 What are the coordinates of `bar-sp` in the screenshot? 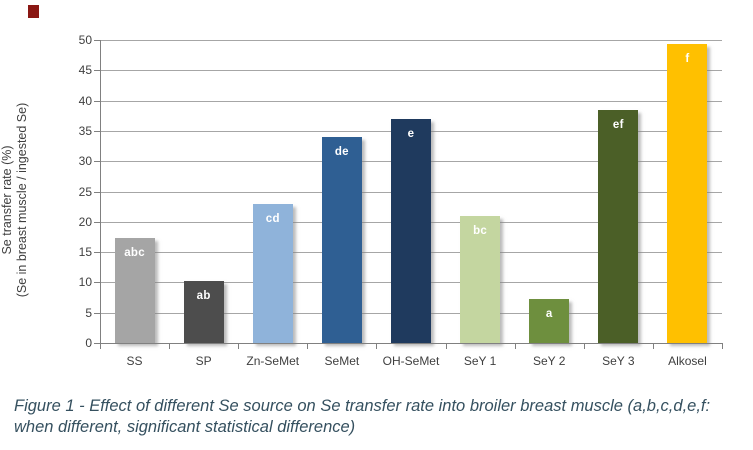 It's located at (203, 311).